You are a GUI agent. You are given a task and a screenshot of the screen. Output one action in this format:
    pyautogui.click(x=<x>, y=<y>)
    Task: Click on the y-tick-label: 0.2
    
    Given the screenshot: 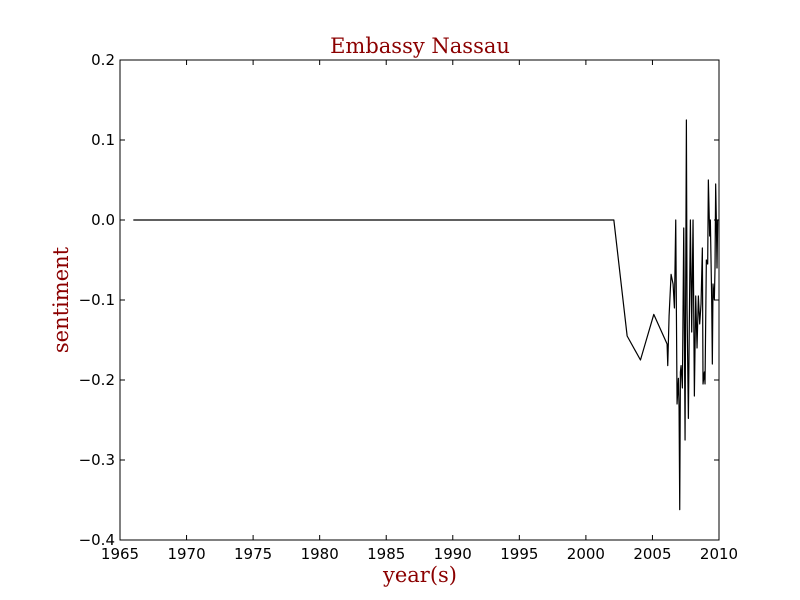 What is the action you would take?
    pyautogui.click(x=103, y=60)
    